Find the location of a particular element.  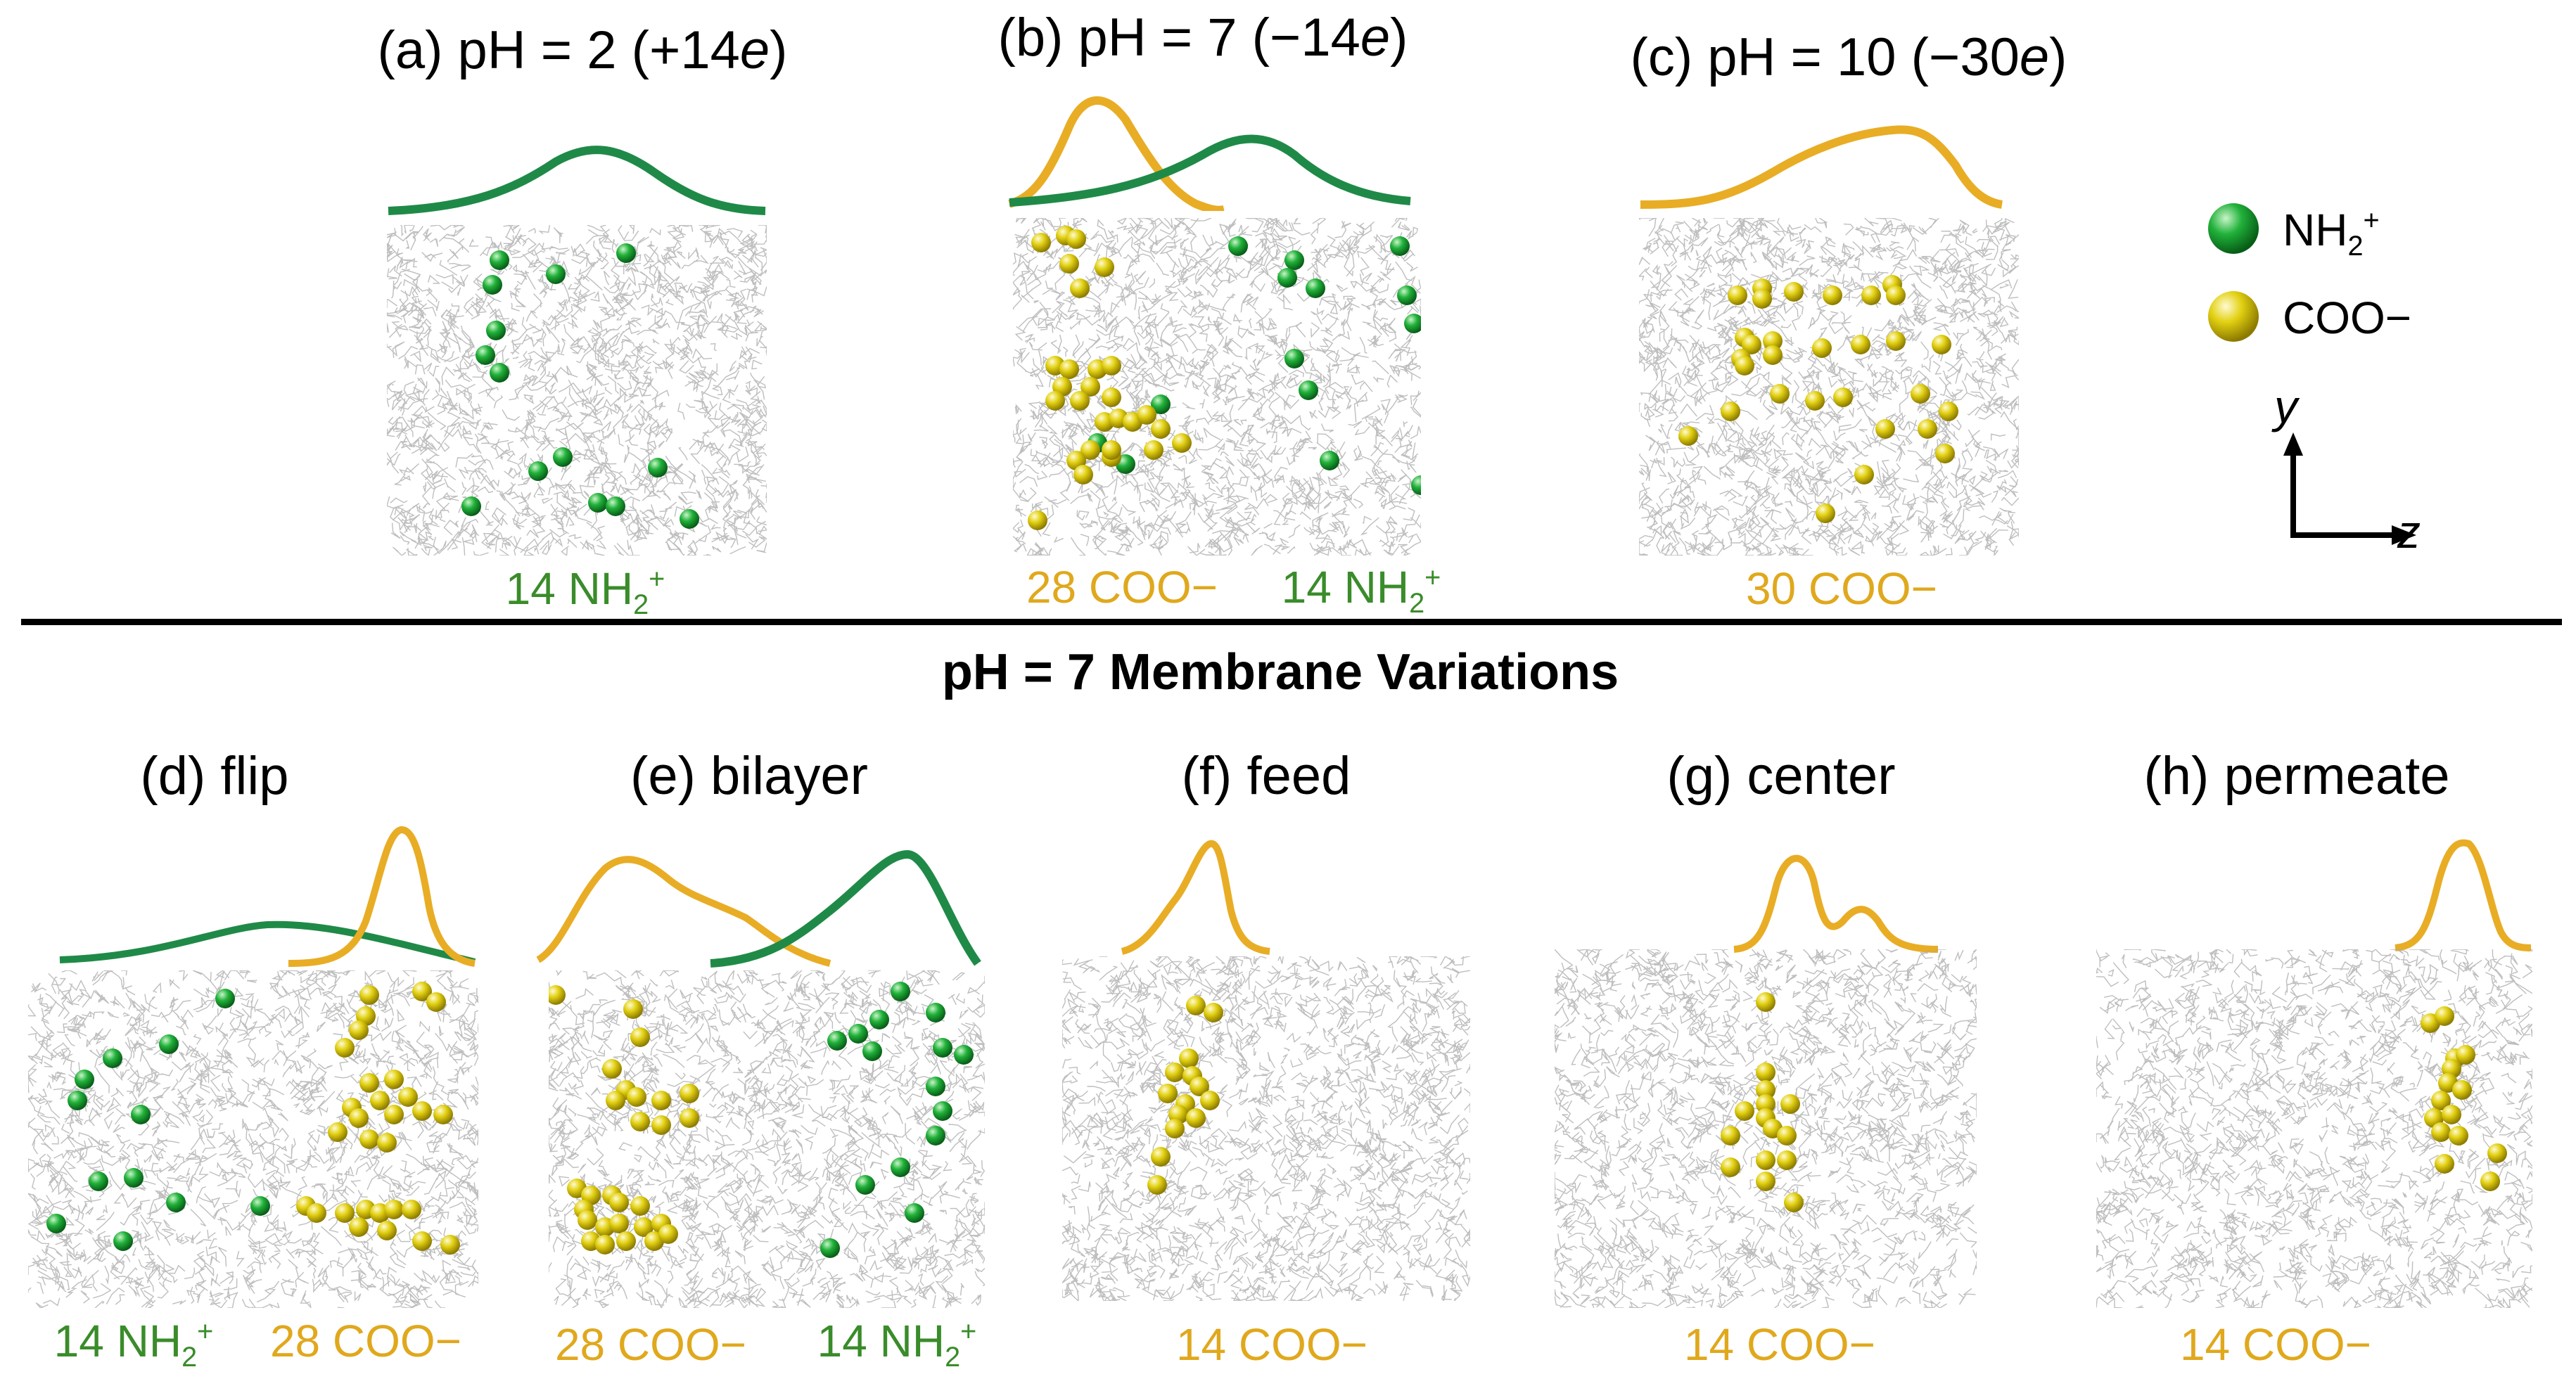

membrane-f-svg is located at coordinates (1266, 1128).